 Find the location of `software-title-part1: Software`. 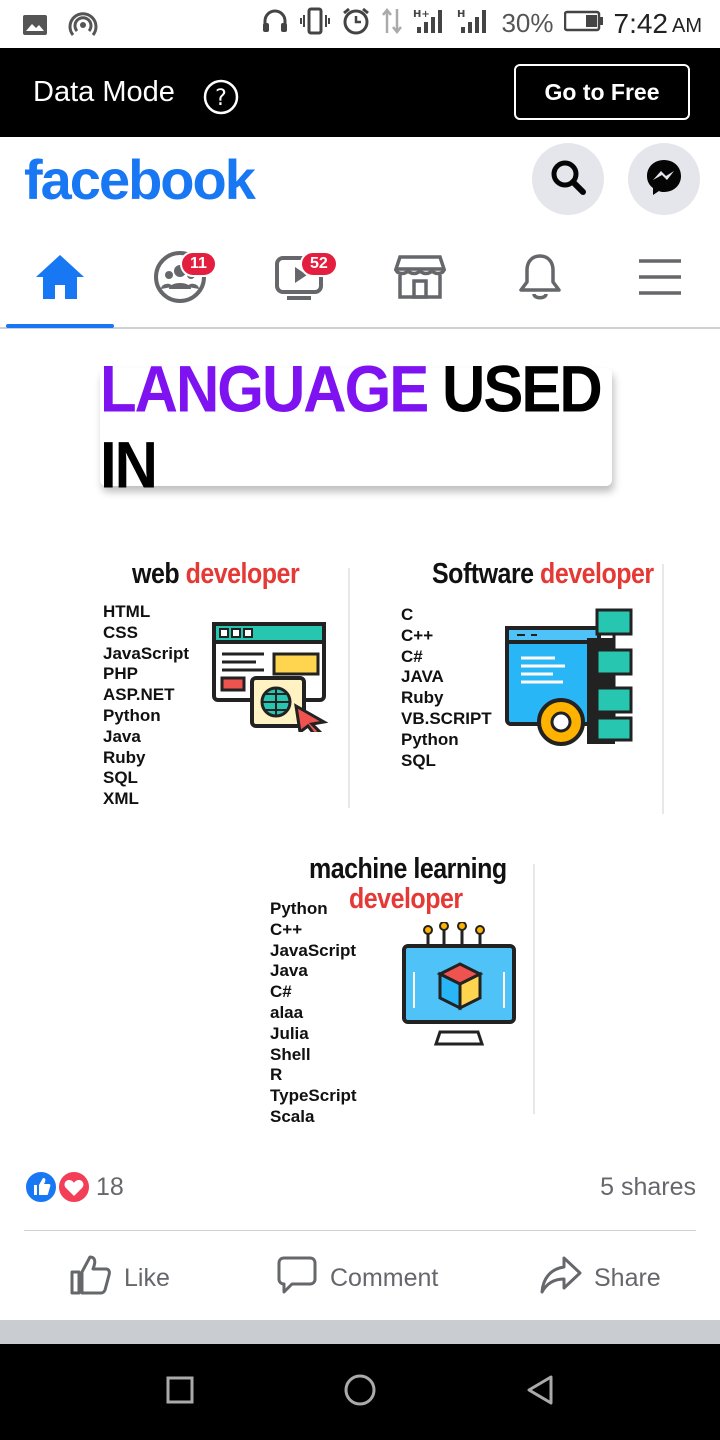

software-title-part1: Software is located at coordinates (483, 574).